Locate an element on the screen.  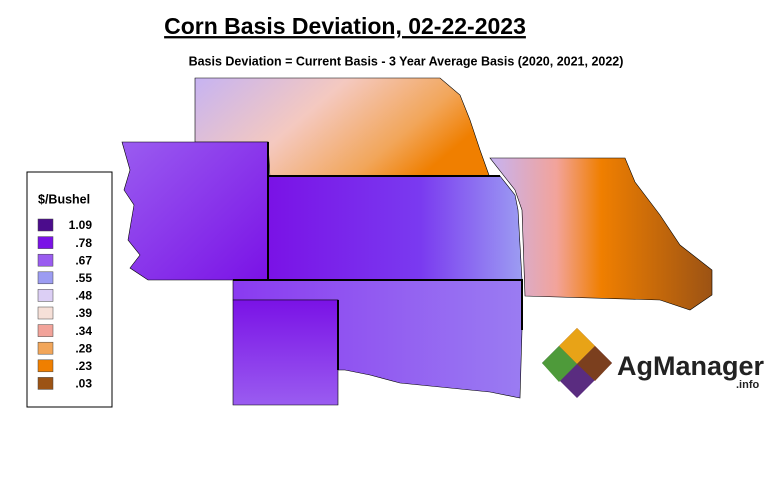
logo-suffix: .info is located at coordinates (747, 385).